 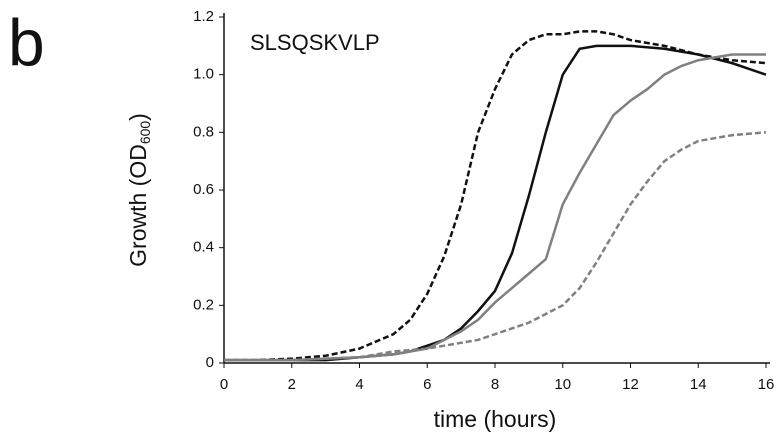 What do you see at coordinates (698, 384) in the screenshot?
I see `x-tick-label: 14` at bounding box center [698, 384].